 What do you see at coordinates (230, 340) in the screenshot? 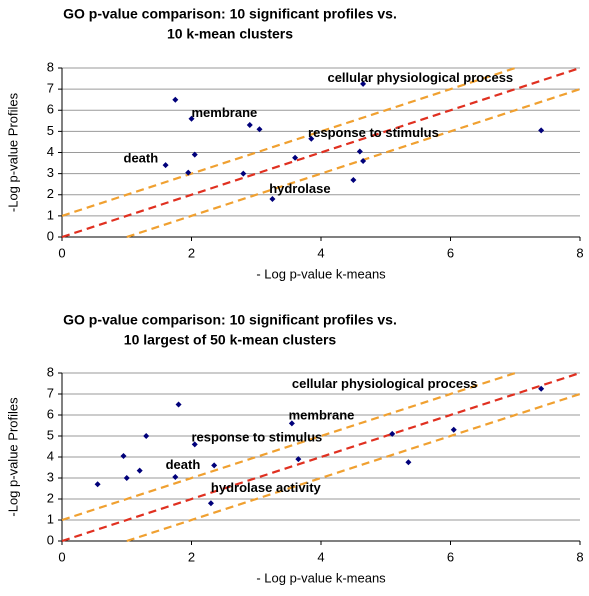
I see `chart-title: 10 largest of 50 k-mean clusters` at bounding box center [230, 340].